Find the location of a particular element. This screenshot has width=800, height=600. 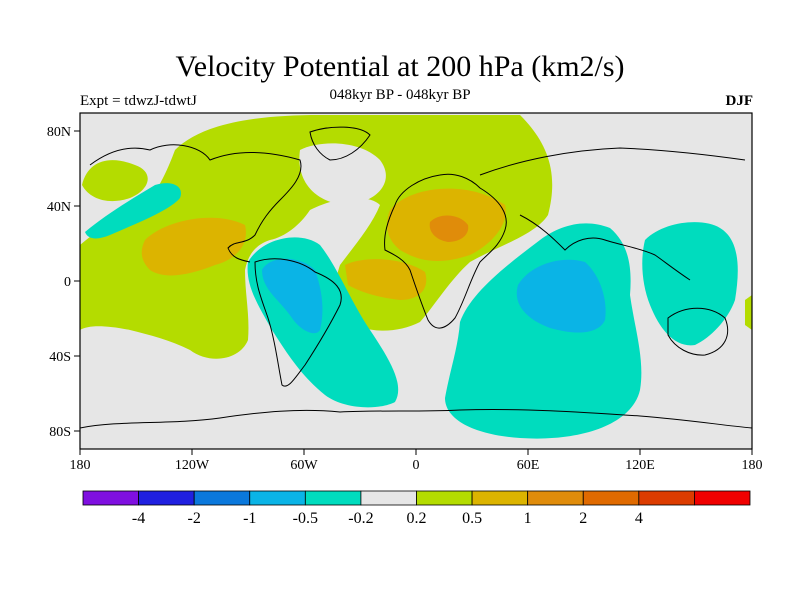

dark-orange-region is located at coordinates (449, 228).